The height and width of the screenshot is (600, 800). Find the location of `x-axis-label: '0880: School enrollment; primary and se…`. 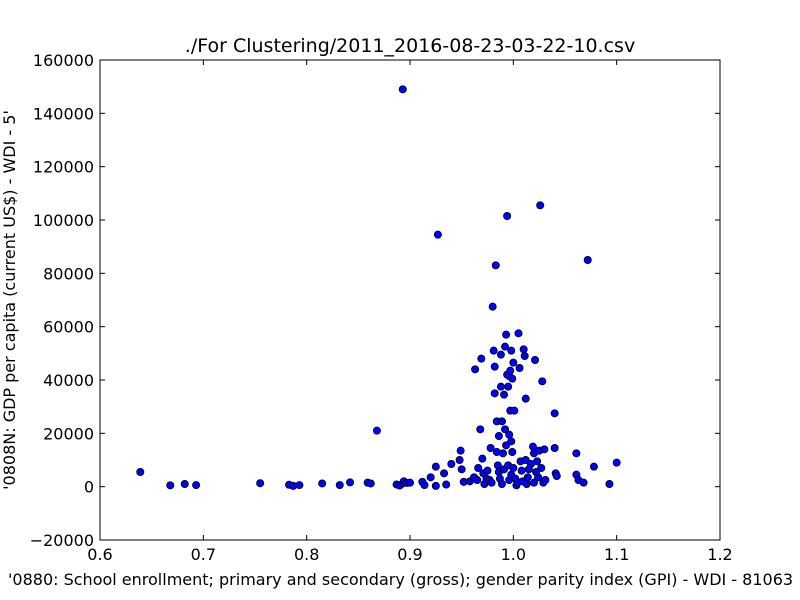

x-axis-label: '0880: School enrollment; primary and se… is located at coordinates (400, 579).